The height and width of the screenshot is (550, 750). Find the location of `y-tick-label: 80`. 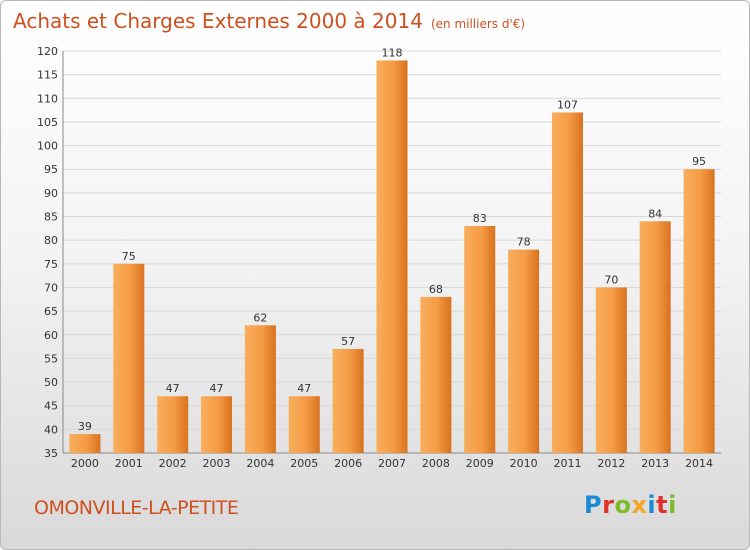

y-tick-label: 80 is located at coordinates (51, 240).